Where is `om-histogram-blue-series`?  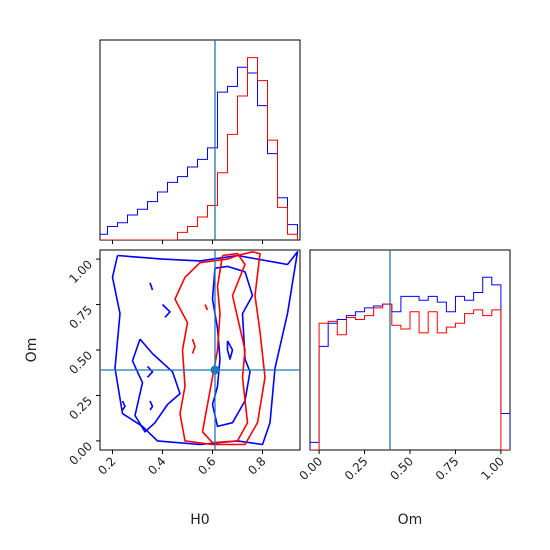
om-histogram-blue-series is located at coordinates (410, 363).